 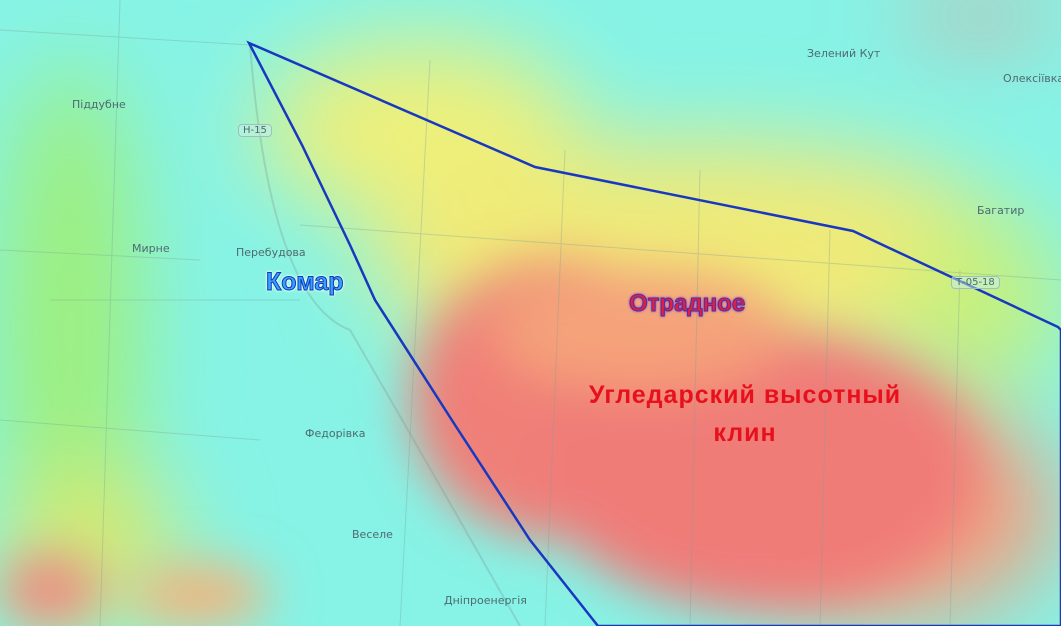 I want to click on place-label: Дніпроенергія, so click(x=485, y=600).